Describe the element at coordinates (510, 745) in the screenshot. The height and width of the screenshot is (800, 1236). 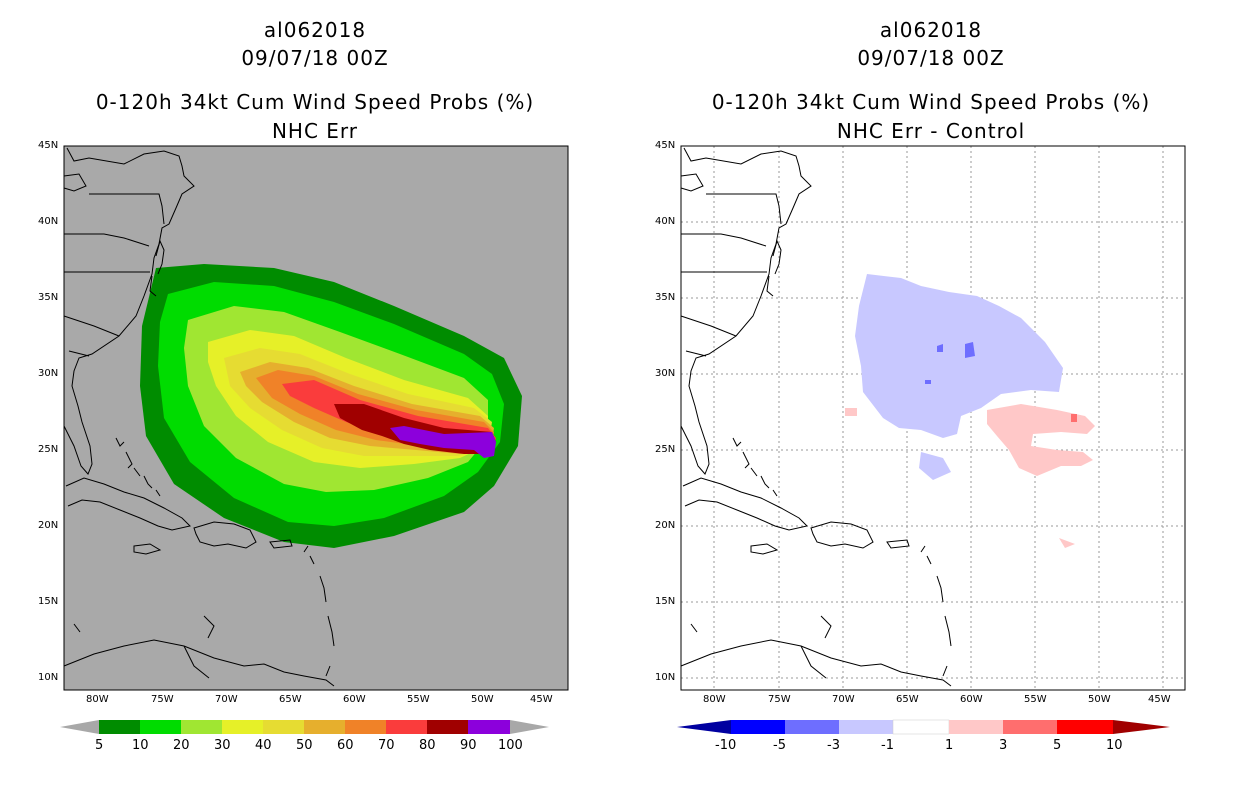
I see `left-colorbar-label: 100` at that location.